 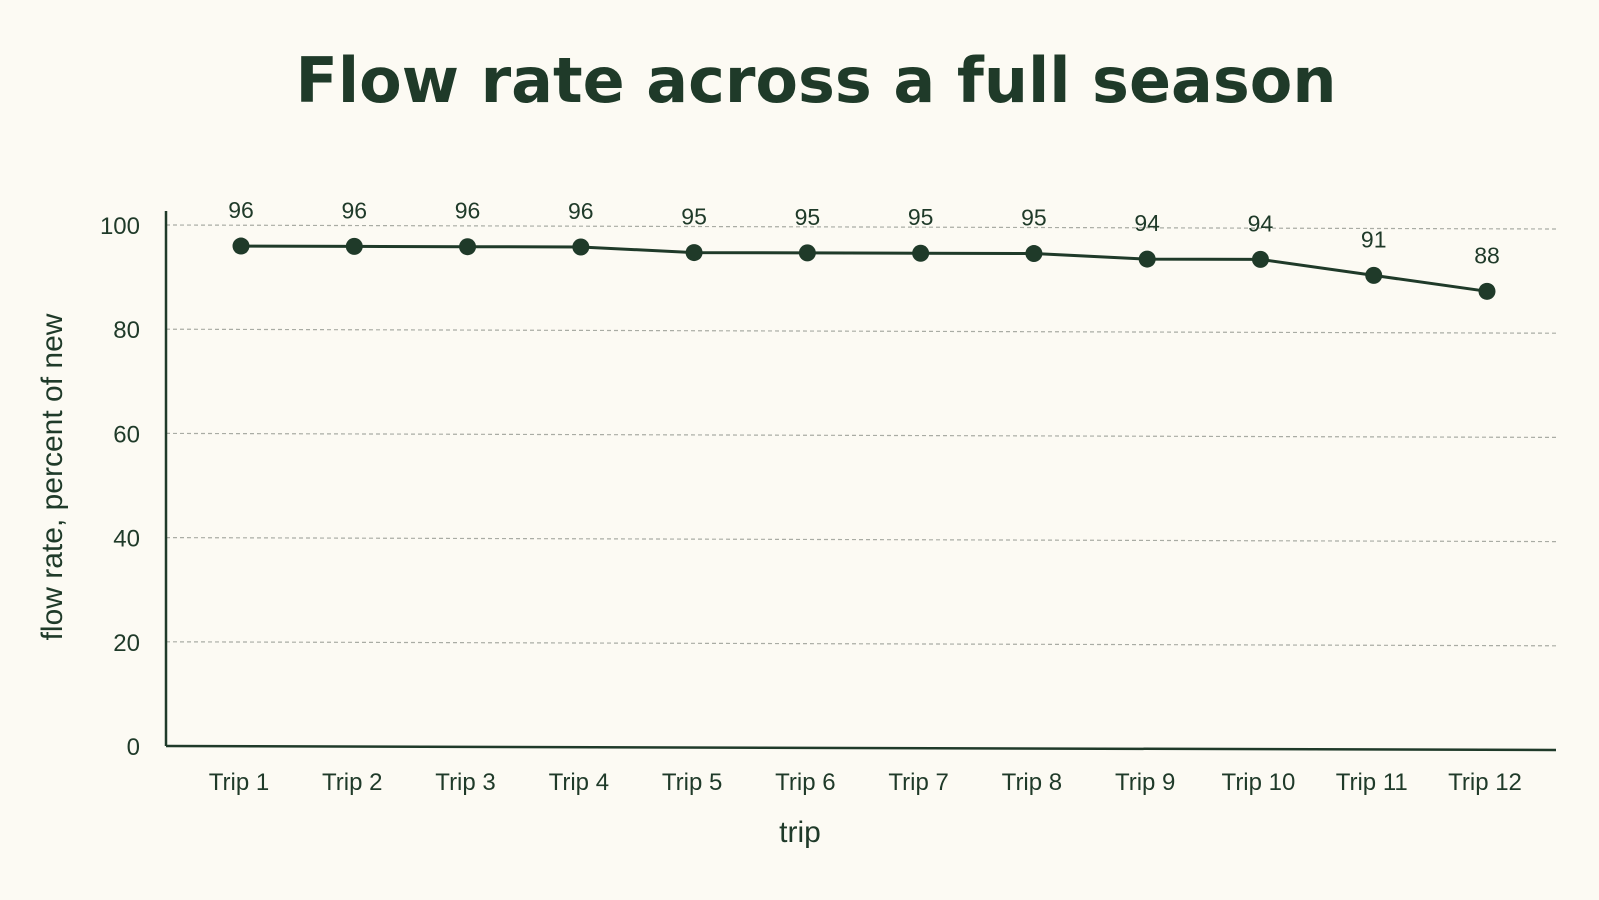 I want to click on x-tick-label: Trip 3, so click(x=465, y=782).